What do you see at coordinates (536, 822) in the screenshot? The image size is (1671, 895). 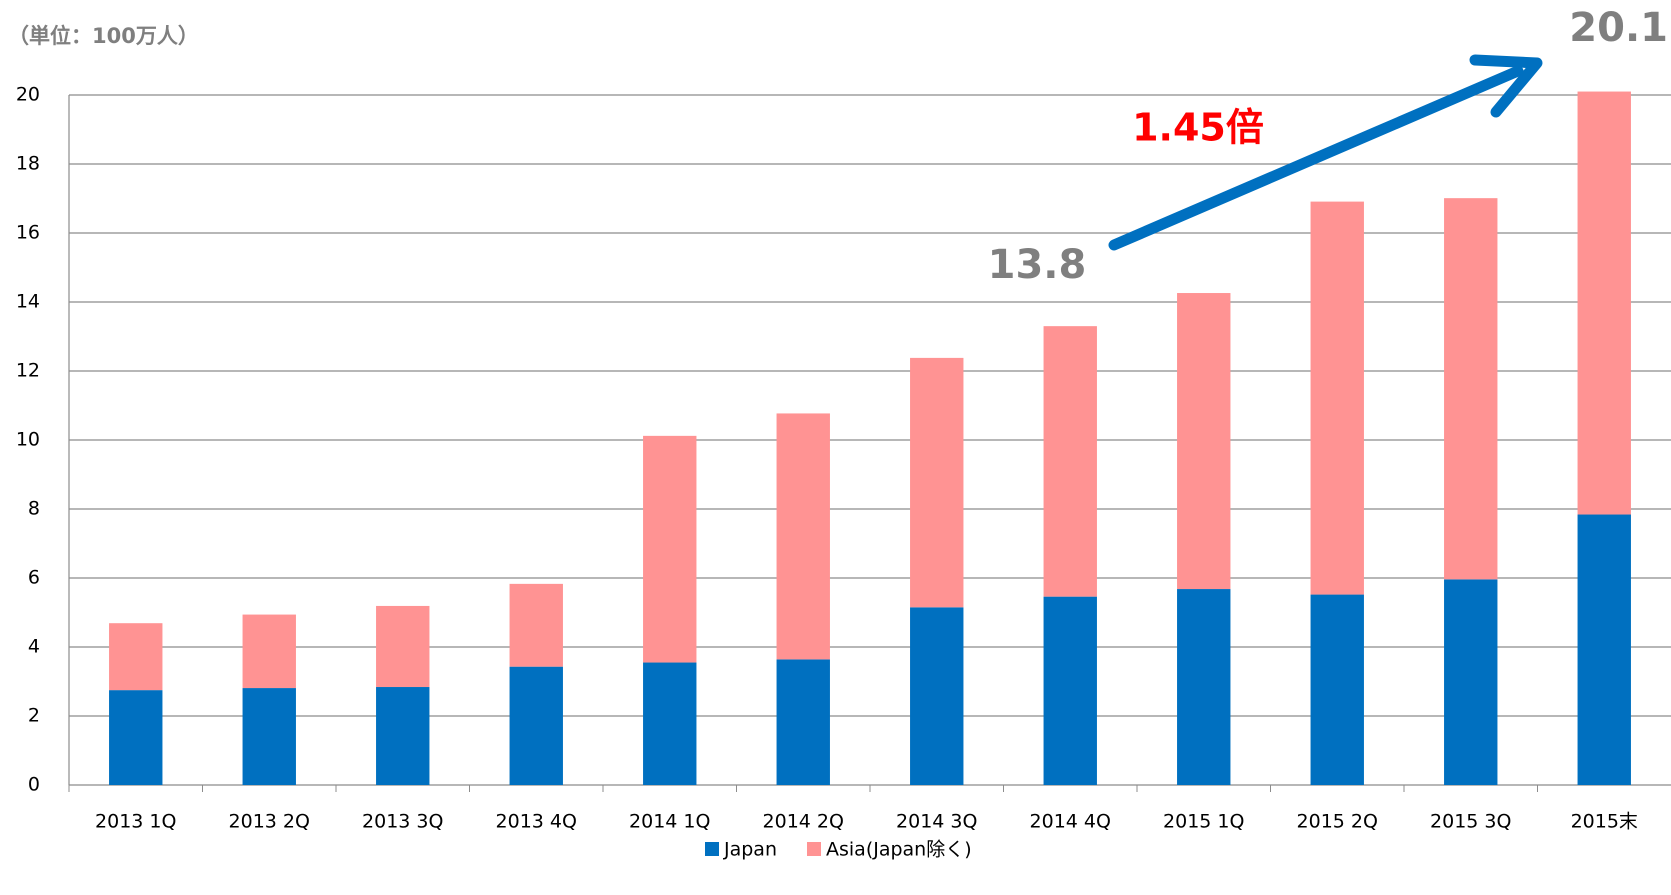 I see `x-tick-label: 2013 4Q` at bounding box center [536, 822].